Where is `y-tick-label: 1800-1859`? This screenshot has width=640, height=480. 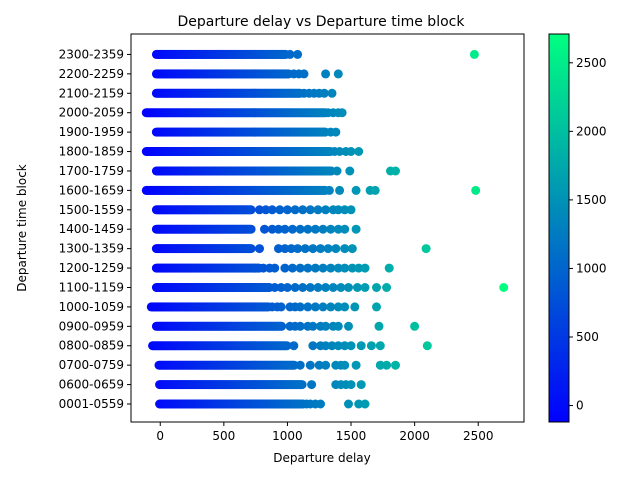
y-tick-label: 1800-1859 is located at coordinates (91, 152).